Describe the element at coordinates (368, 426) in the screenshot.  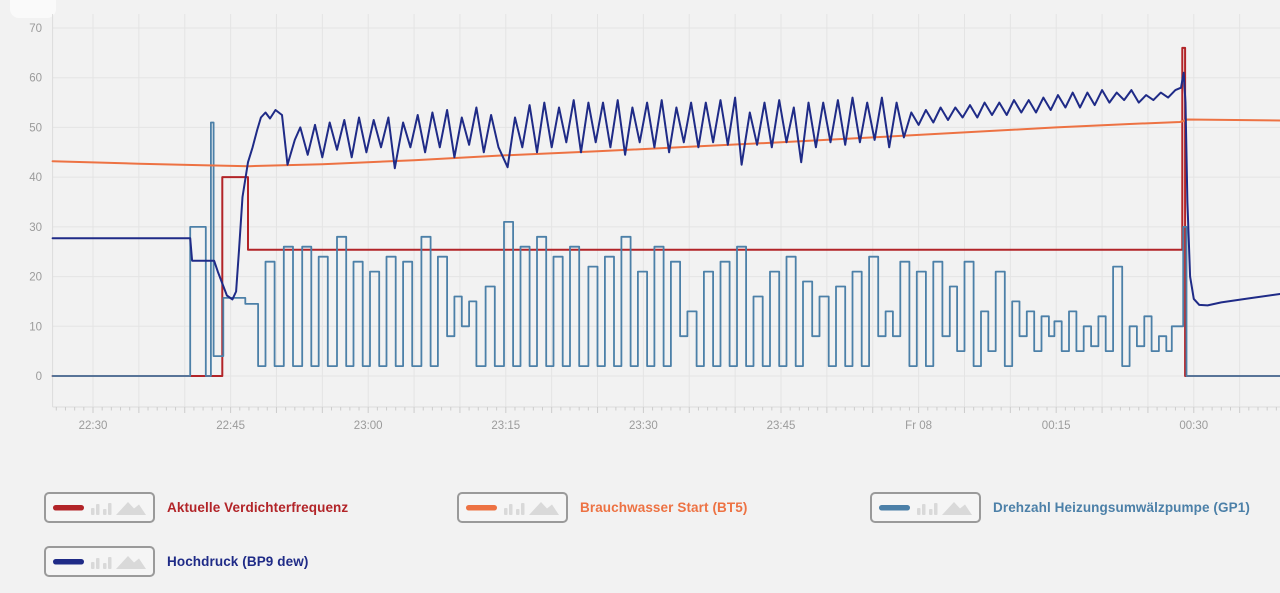
I see `x-axis-label: 23:00` at that location.